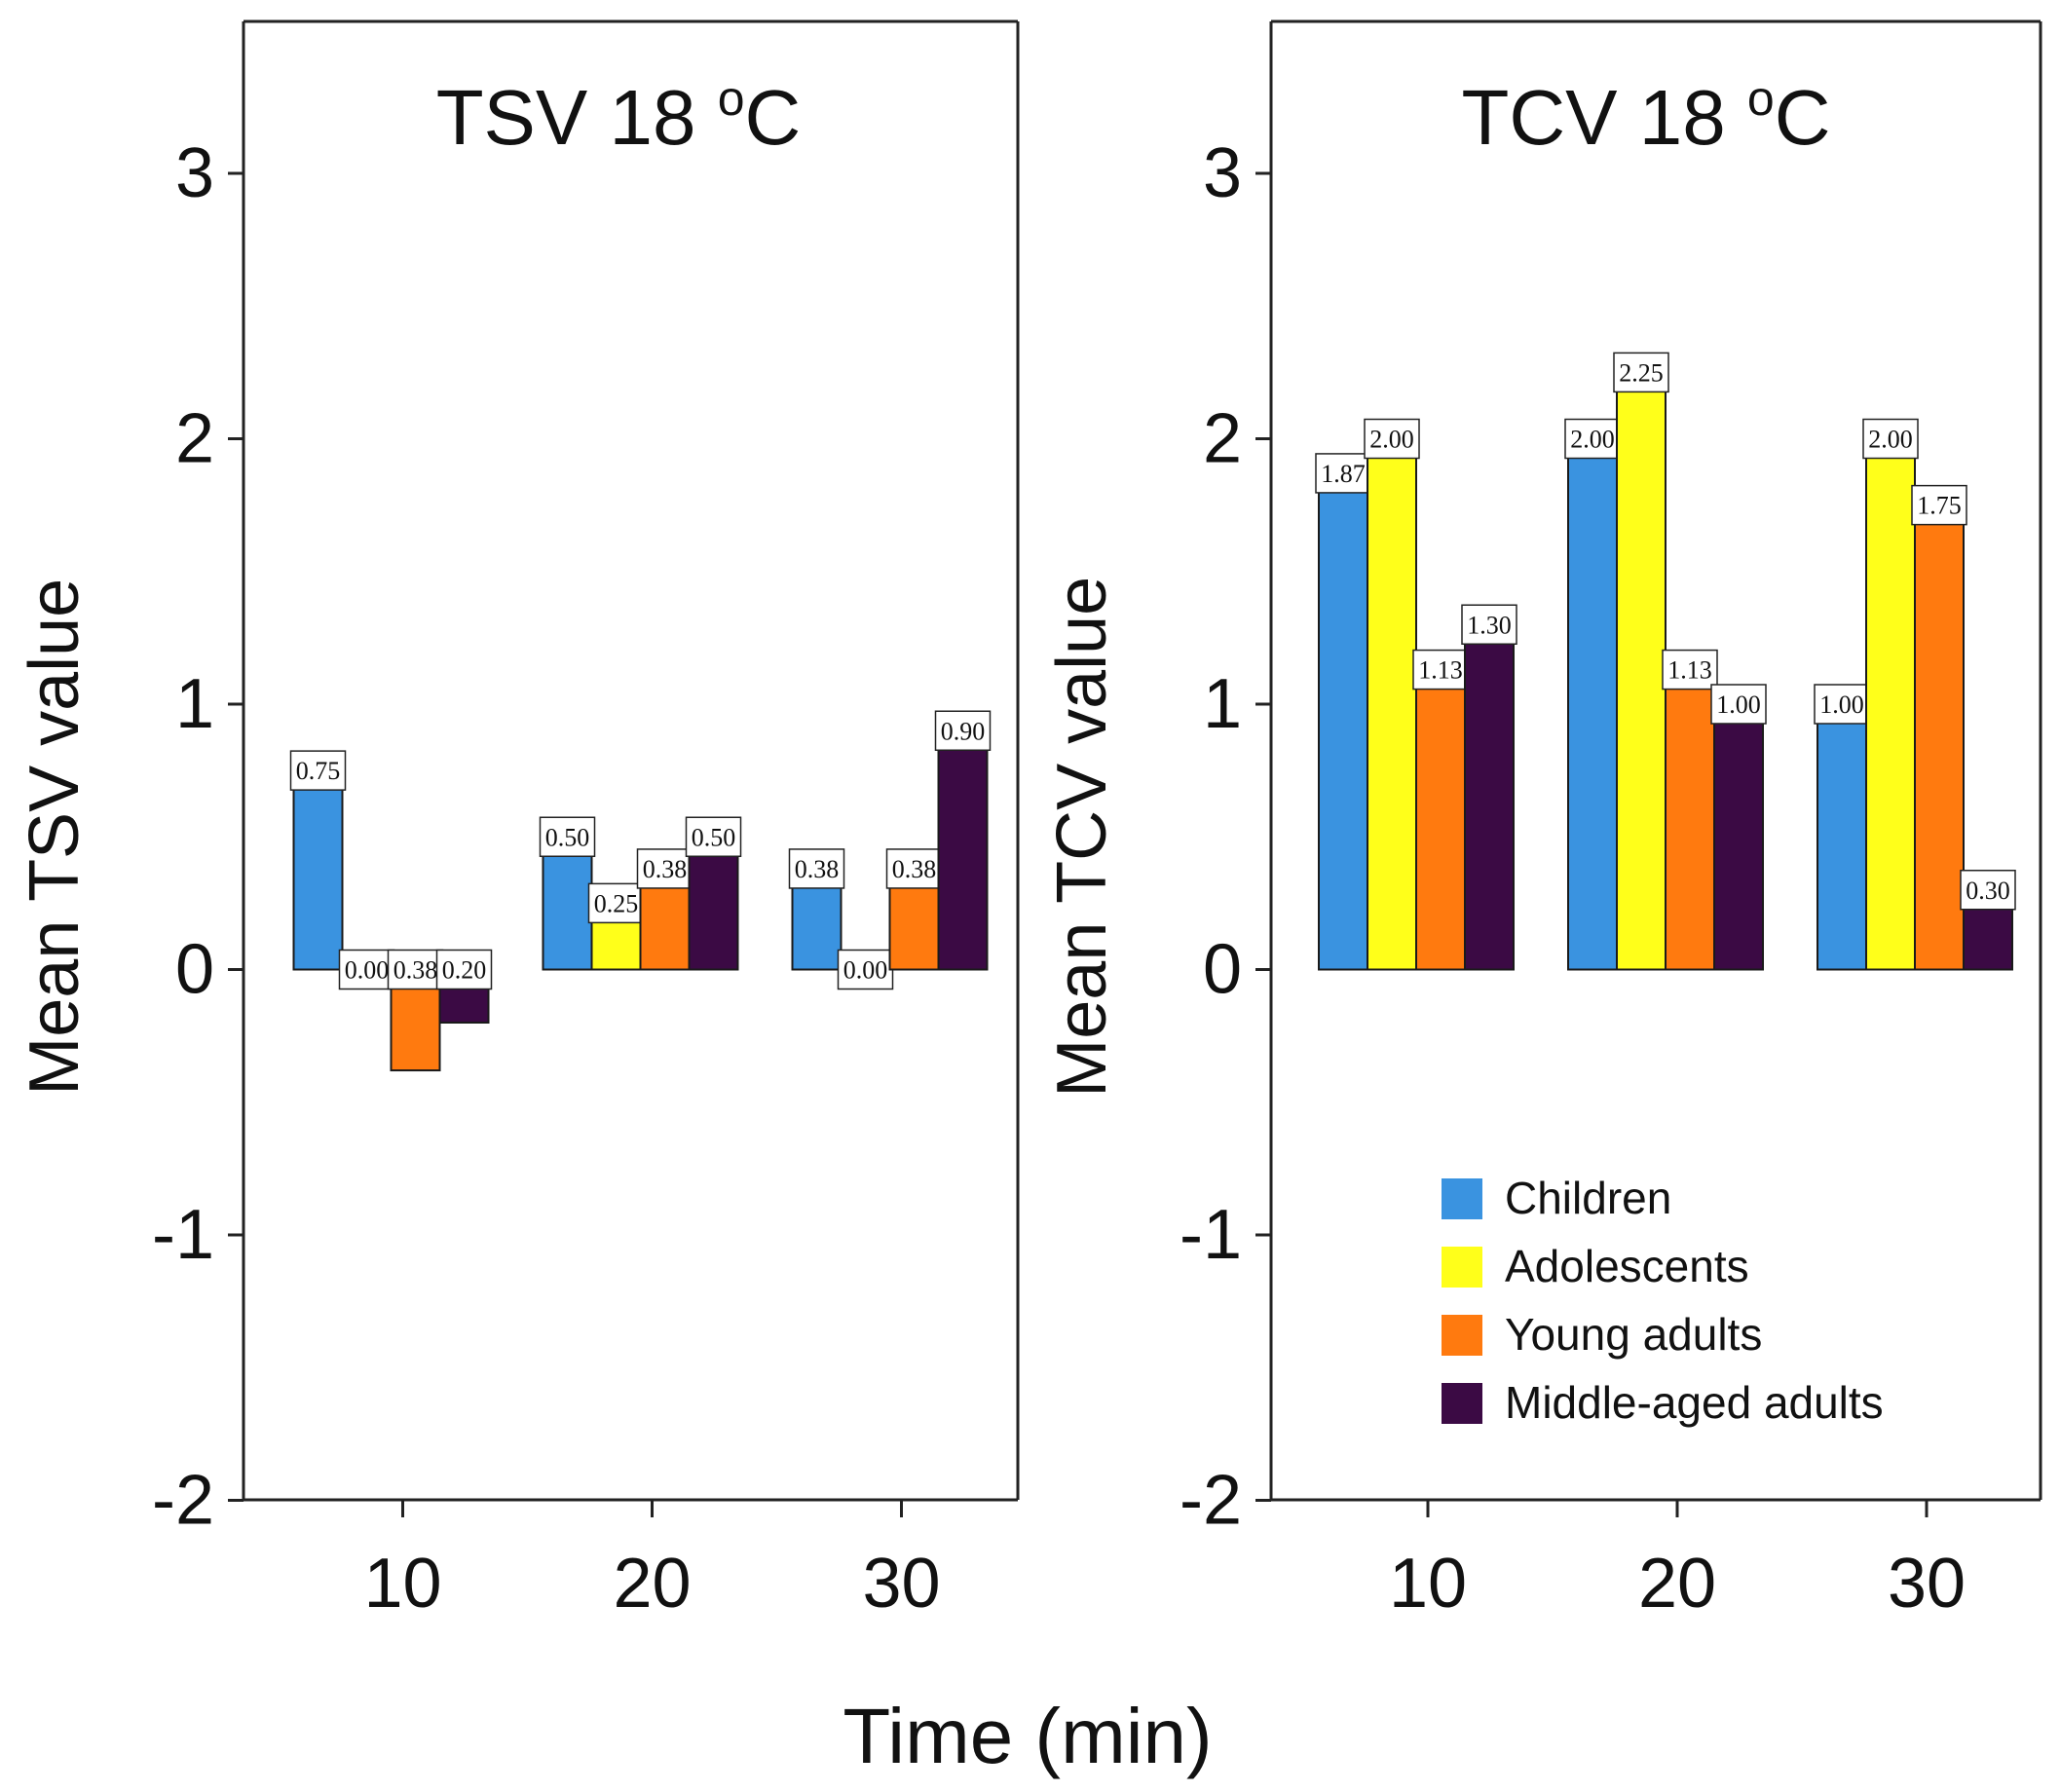 The width and height of the screenshot is (2060, 1792). Describe the element at coordinates (1211, 1235) in the screenshot. I see `tcv-y-tick-label: -1` at that location.